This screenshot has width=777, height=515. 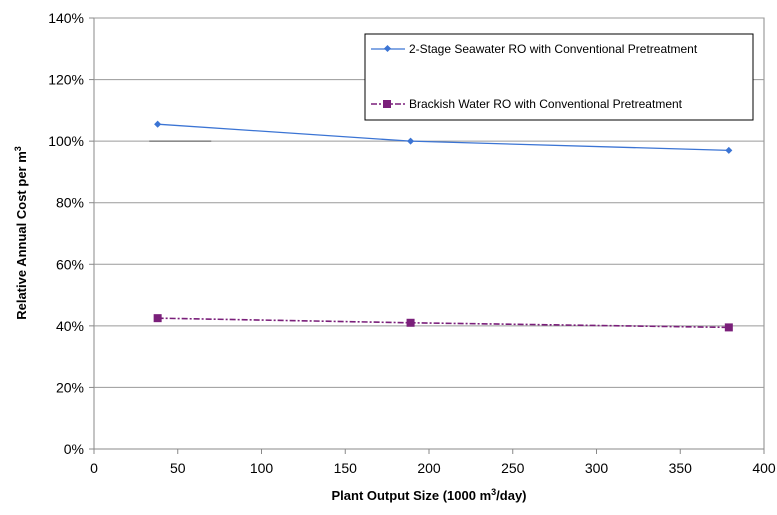 What do you see at coordinates (493, 492) in the screenshot?
I see `x-axis-title-sup: 3` at bounding box center [493, 492].